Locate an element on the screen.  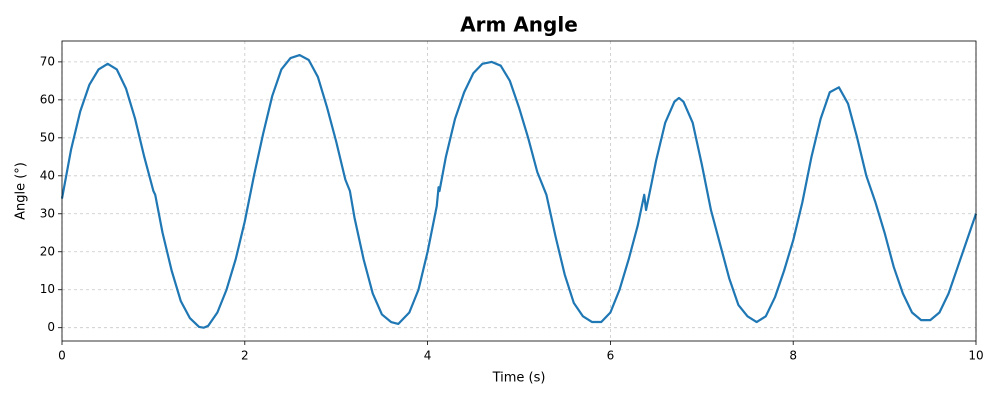
x-tick-label: 10 is located at coordinates (975, 356).